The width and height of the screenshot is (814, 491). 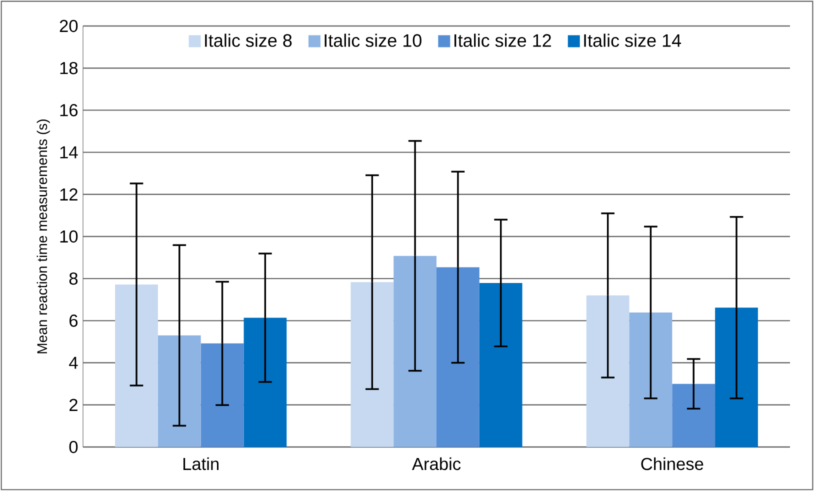 What do you see at coordinates (73, 362) in the screenshot?
I see `y-tick-label: 4` at bounding box center [73, 362].